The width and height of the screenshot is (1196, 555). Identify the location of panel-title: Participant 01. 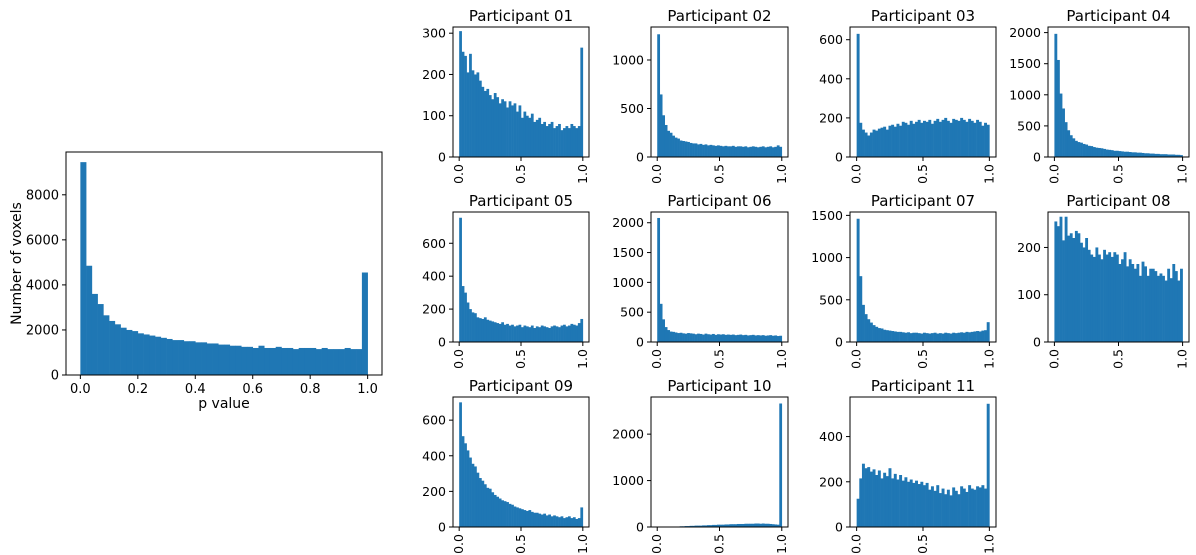
(521, 16).